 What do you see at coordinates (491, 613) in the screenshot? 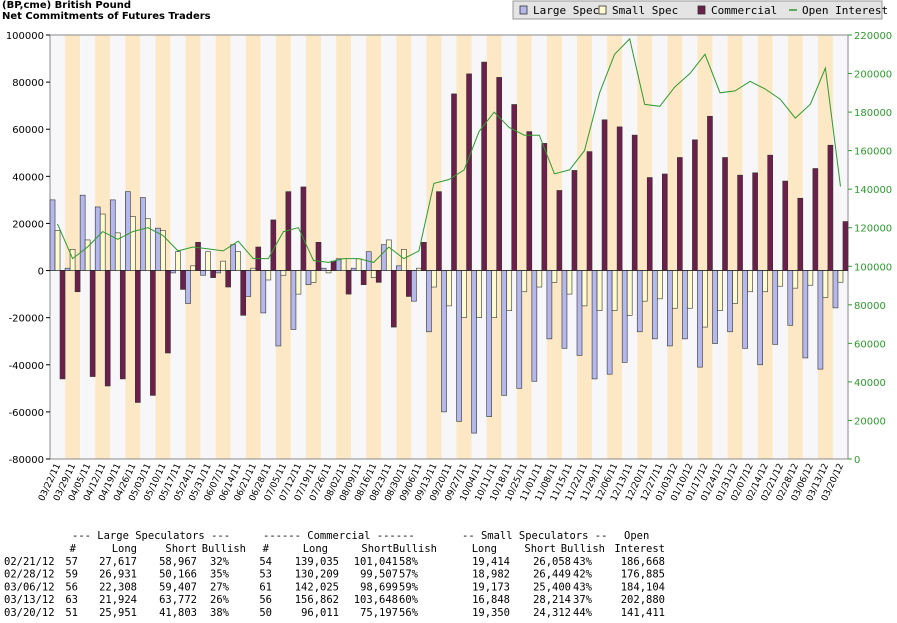
I see `table-cell: 19,350` at bounding box center [491, 613].